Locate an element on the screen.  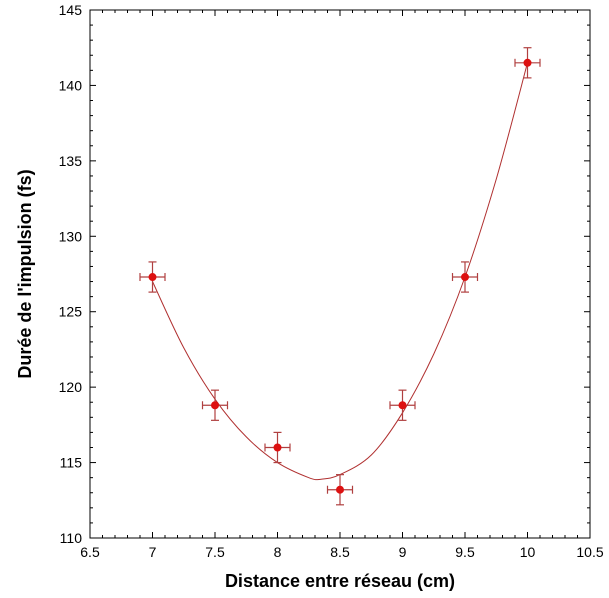
y-axis-title: Durée de l'impulsion (fs) is located at coordinates (25, 273).